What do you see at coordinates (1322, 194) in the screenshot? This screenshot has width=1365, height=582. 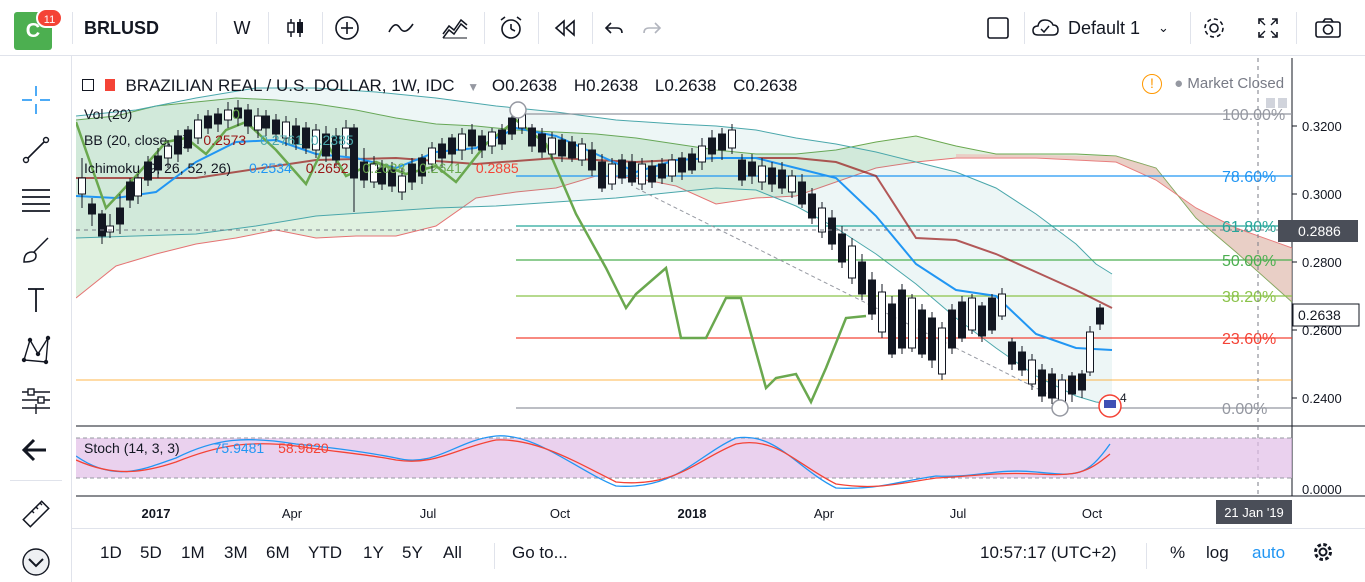 I see `price-tick-label: 0.3000` at bounding box center [1322, 194].